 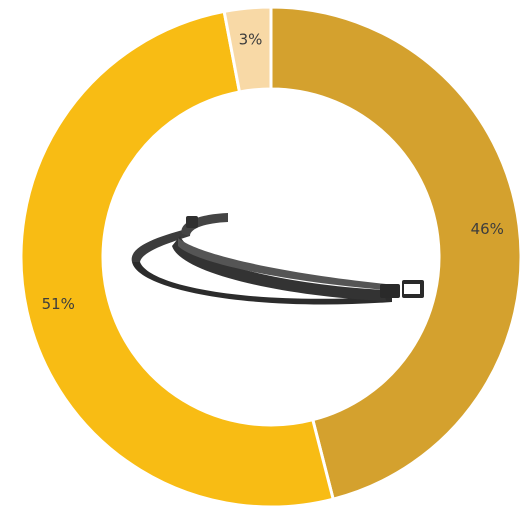 What do you see at coordinates (251, 39) in the screenshot?
I see `slice-data-label: 3%` at bounding box center [251, 39].